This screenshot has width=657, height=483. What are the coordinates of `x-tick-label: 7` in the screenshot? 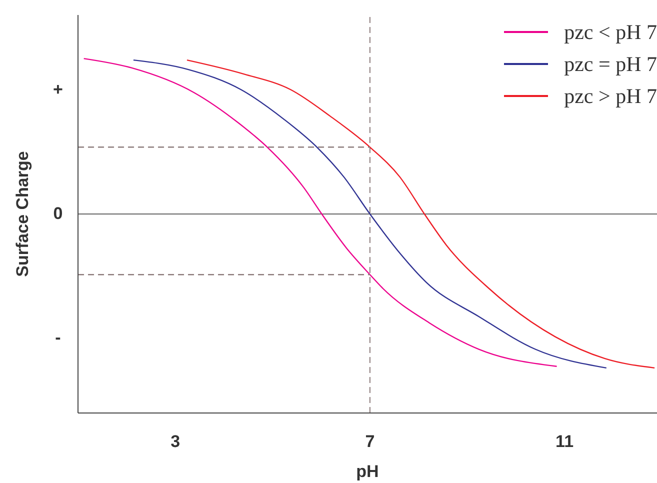 It's located at (370, 442).